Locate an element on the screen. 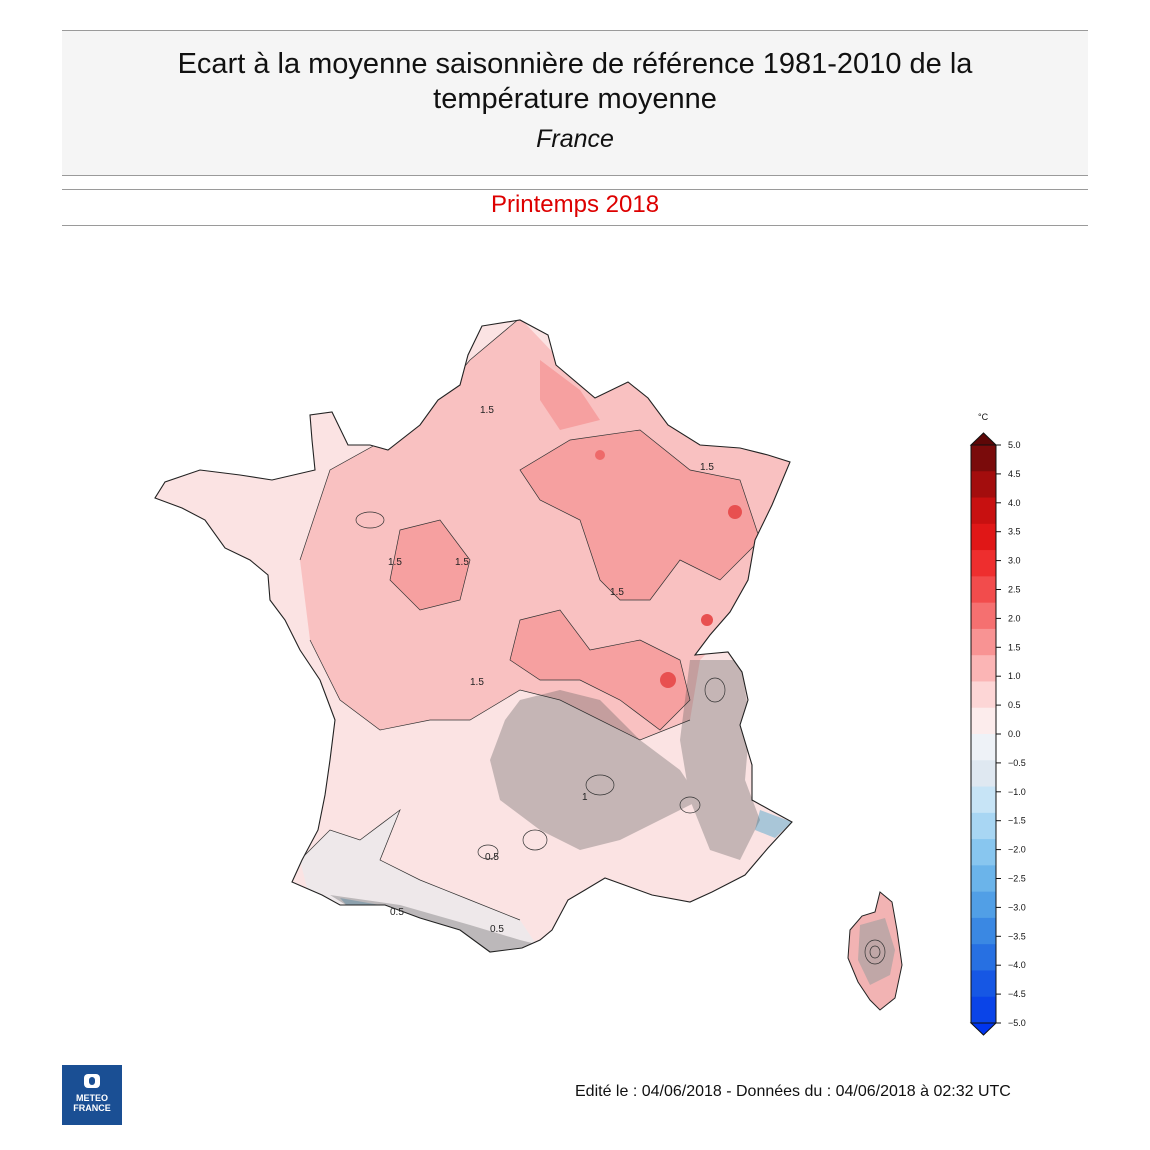 Image resolution: width=1150 pixels, height=1150 pixels. relief-alps is located at coordinates (720, 760).